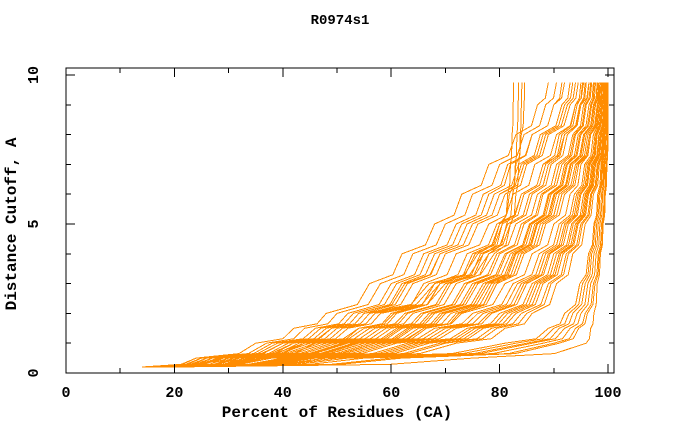  What do you see at coordinates (174, 393) in the screenshot?
I see `x-tick-label: 20` at bounding box center [174, 393].